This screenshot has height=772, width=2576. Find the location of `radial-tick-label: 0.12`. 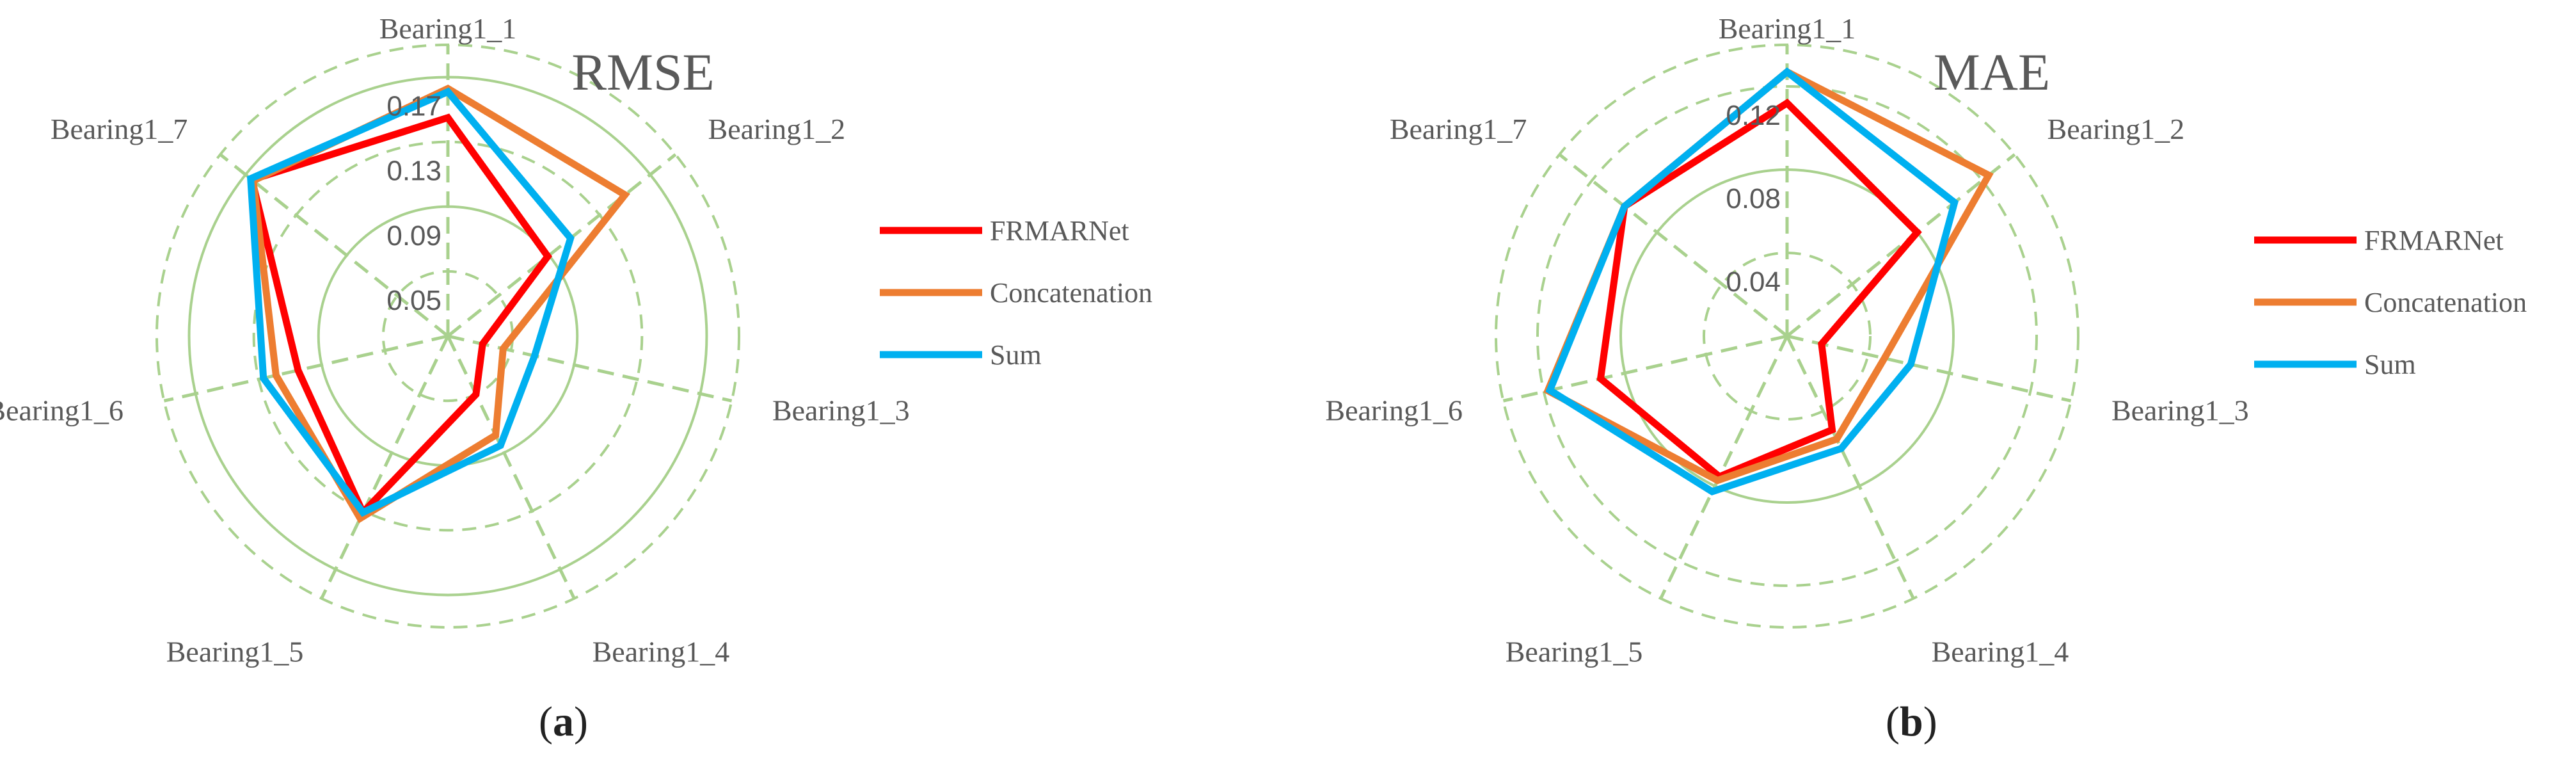

radial-tick-label: 0.12 is located at coordinates (1754, 115).